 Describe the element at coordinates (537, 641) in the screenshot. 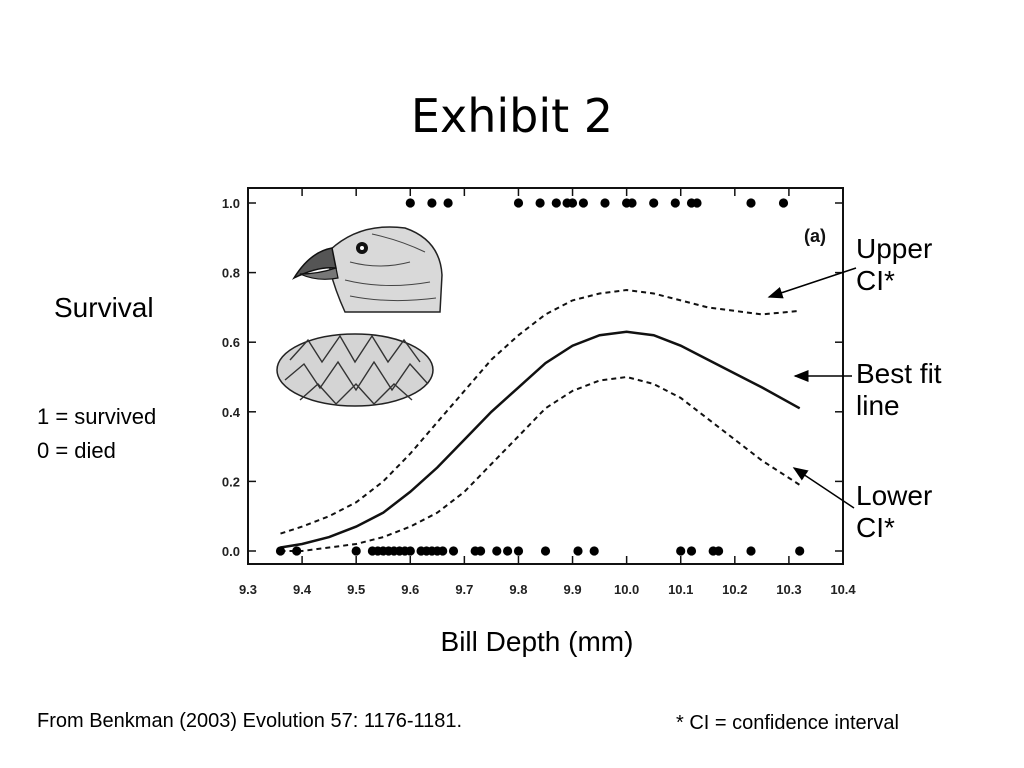

I see `x-axis-label: Bill Depth (mm)` at that location.